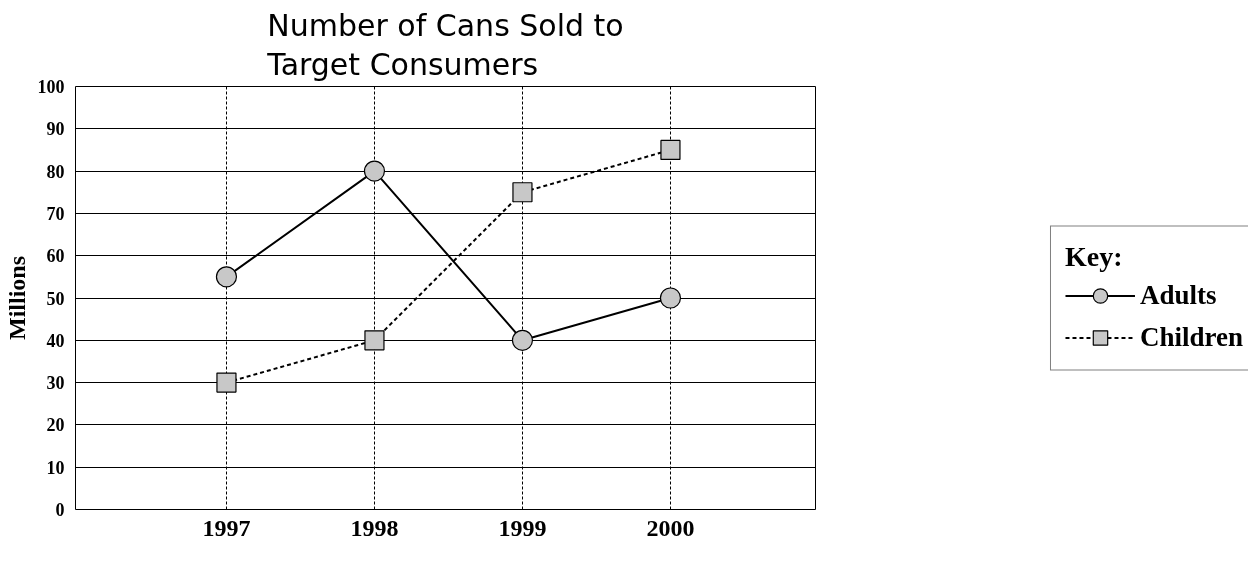  I want to click on legend-label: Children, so click(1191, 337).